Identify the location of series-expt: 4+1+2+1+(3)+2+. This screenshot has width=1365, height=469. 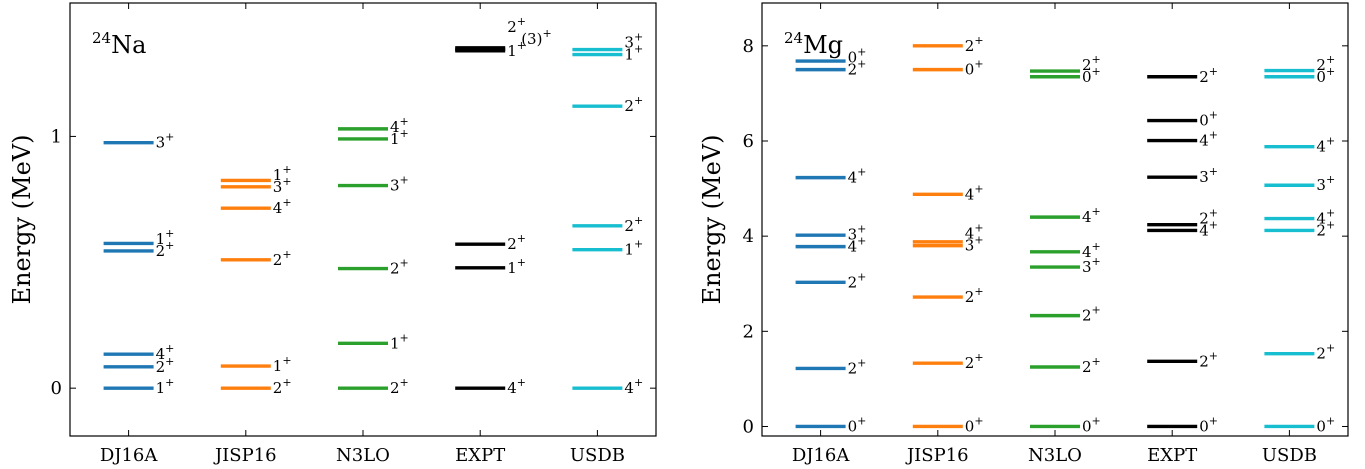
(503, 206).